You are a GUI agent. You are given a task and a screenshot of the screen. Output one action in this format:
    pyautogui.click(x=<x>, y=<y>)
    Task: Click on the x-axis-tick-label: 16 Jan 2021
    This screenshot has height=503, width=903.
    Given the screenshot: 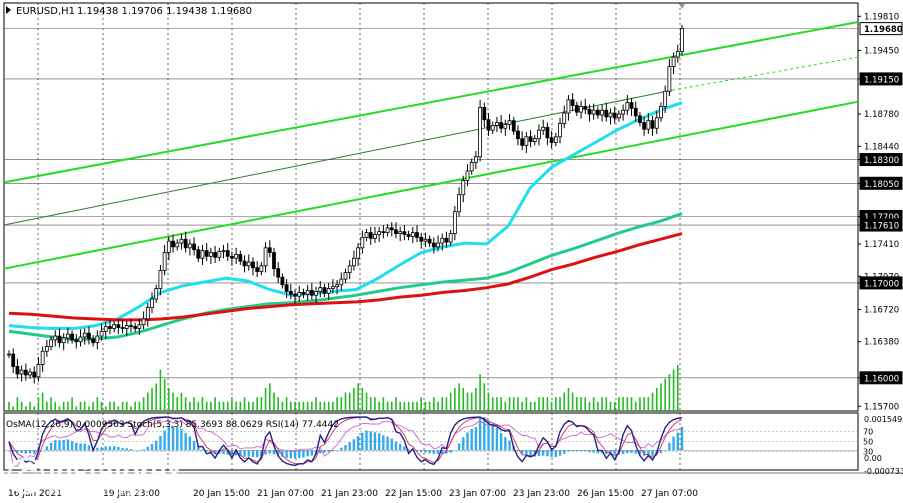 What is the action you would take?
    pyautogui.click(x=35, y=494)
    